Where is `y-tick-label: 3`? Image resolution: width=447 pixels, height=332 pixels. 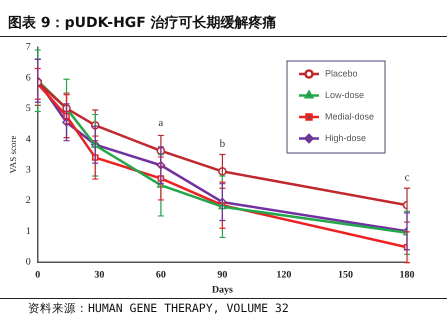
y-tick-label: 3 is located at coordinates (28, 170).